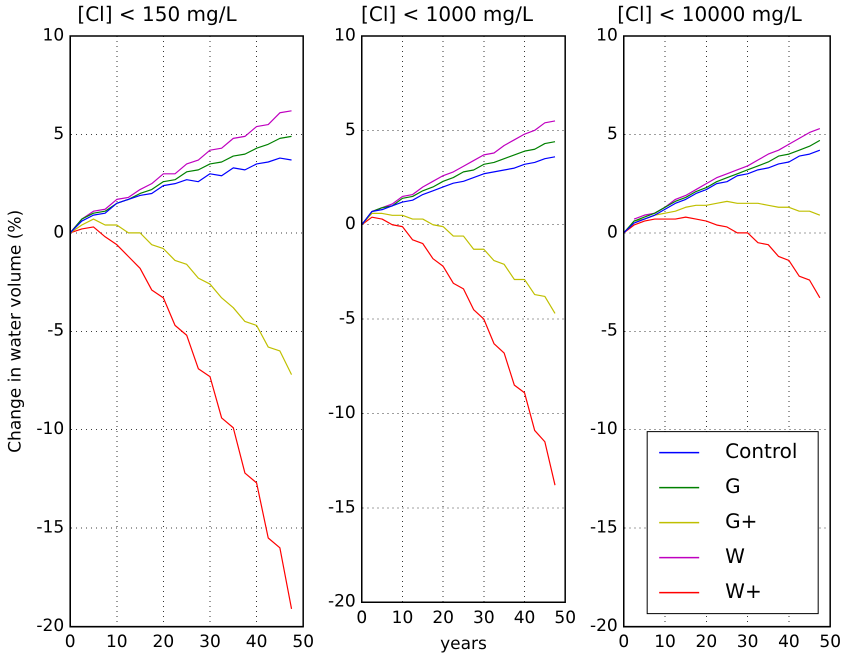 The height and width of the screenshot is (661, 847). What do you see at coordinates (447, 14) in the screenshot?
I see `chart-title: [Cl] < 1000 mg/L` at bounding box center [447, 14].